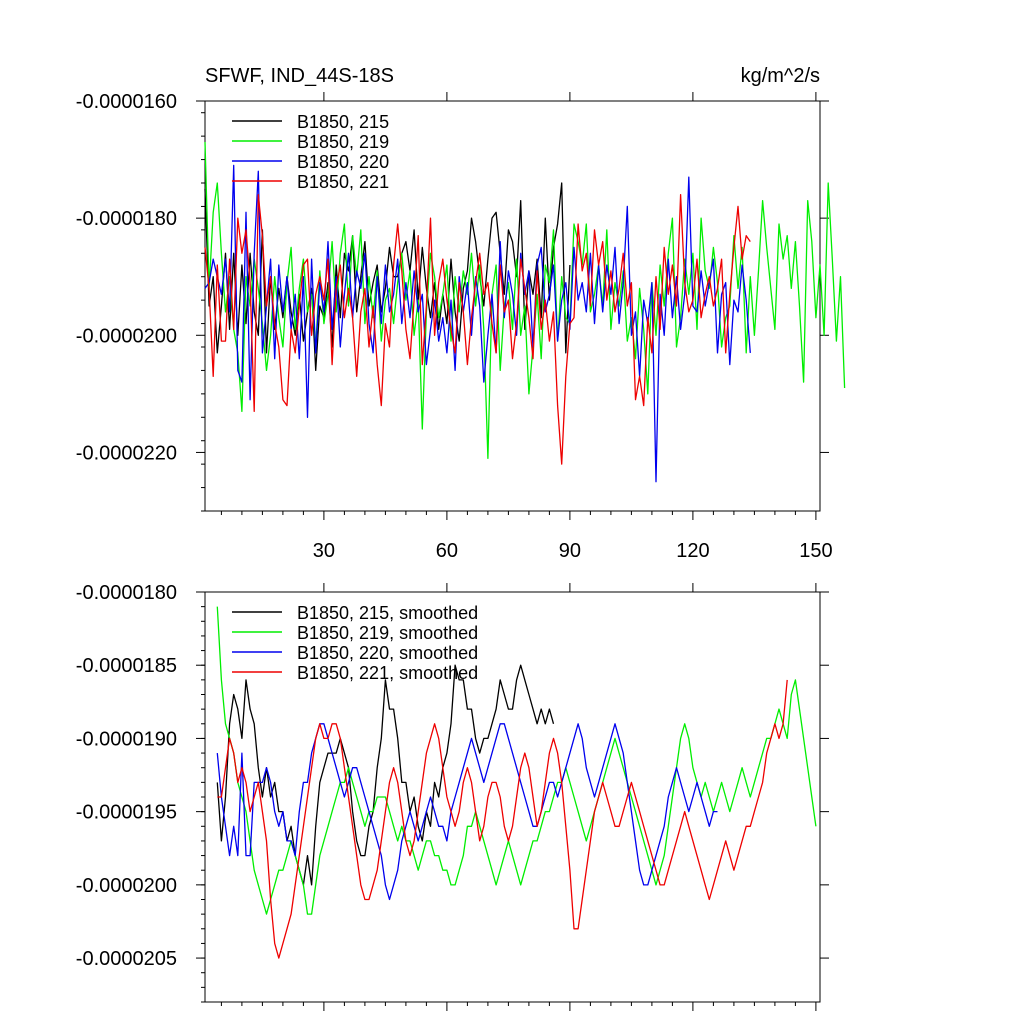 Image resolution: width=1024 pixels, height=1029 pixels. Describe the element at coordinates (570, 551) in the screenshot. I see `x-tick-label: 90` at that location.